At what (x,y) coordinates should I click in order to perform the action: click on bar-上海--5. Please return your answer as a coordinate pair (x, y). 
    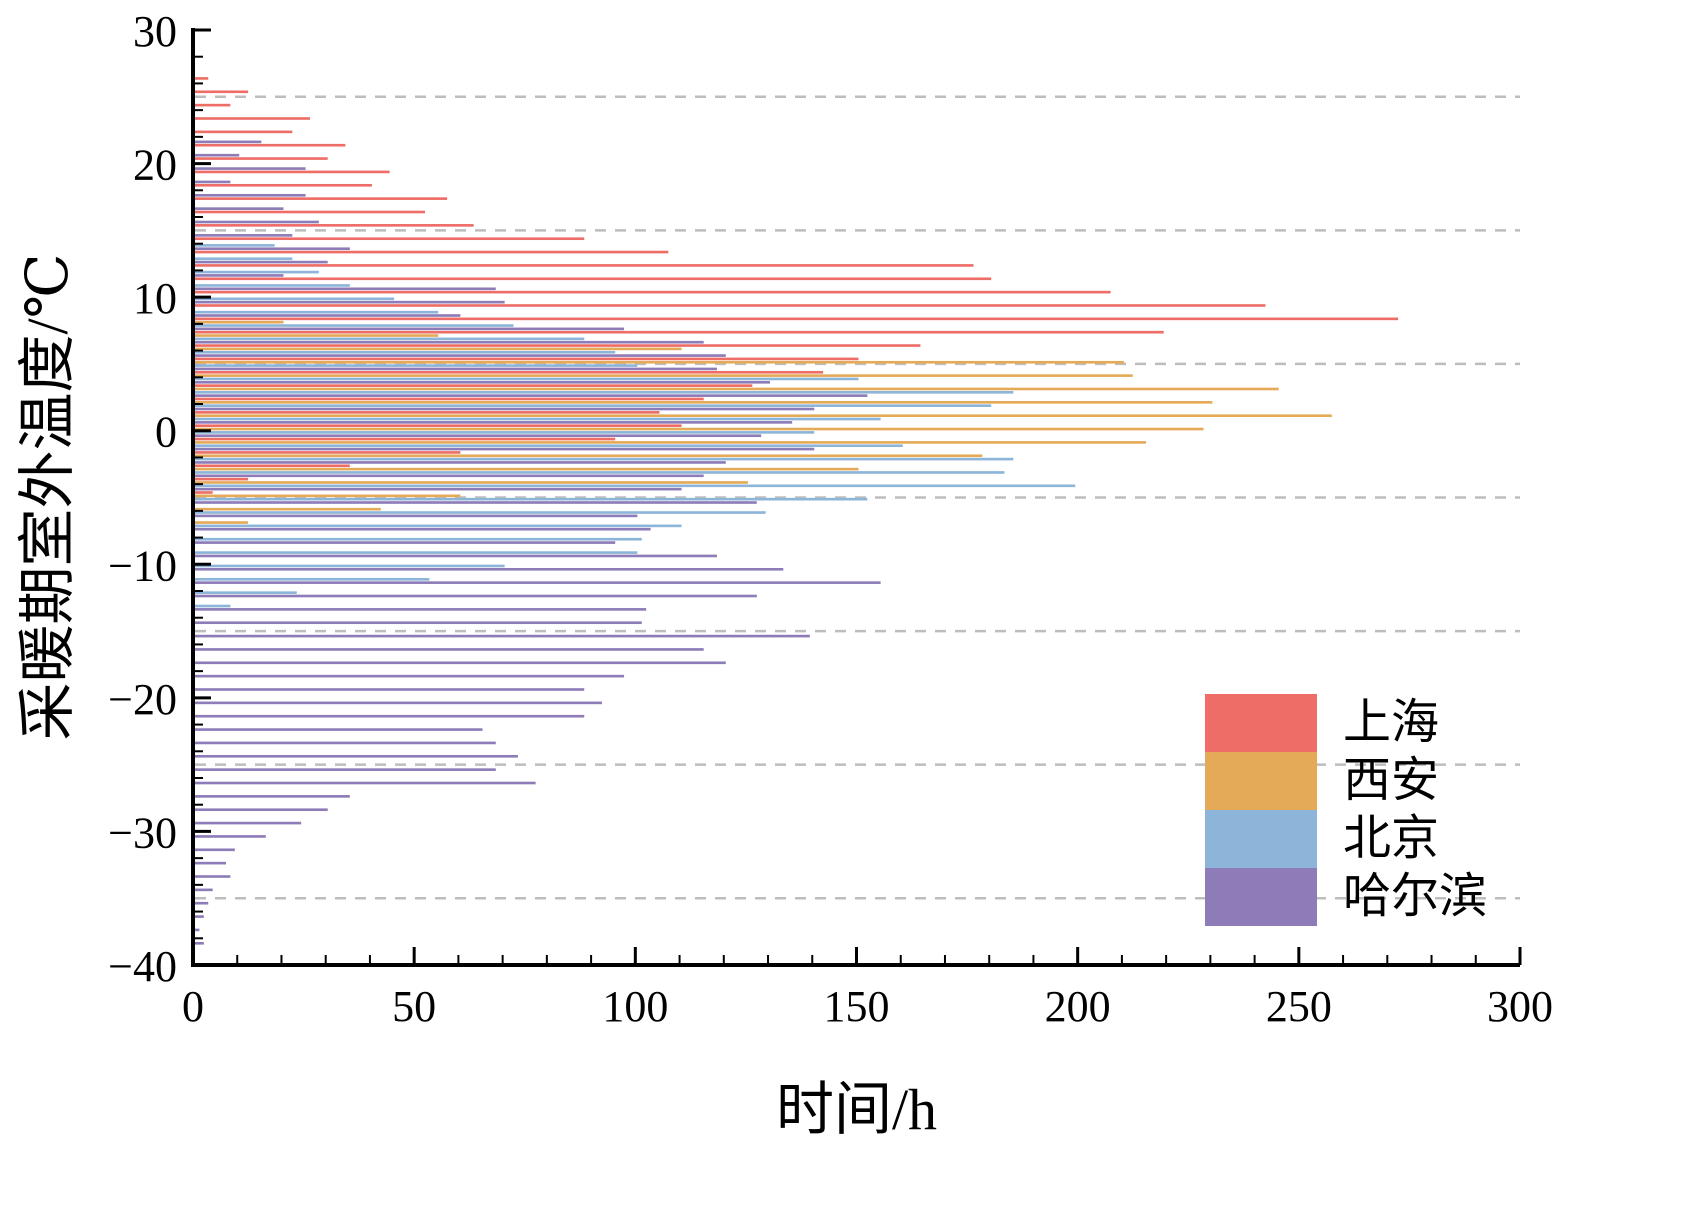
    Looking at the image, I should click on (204, 492).